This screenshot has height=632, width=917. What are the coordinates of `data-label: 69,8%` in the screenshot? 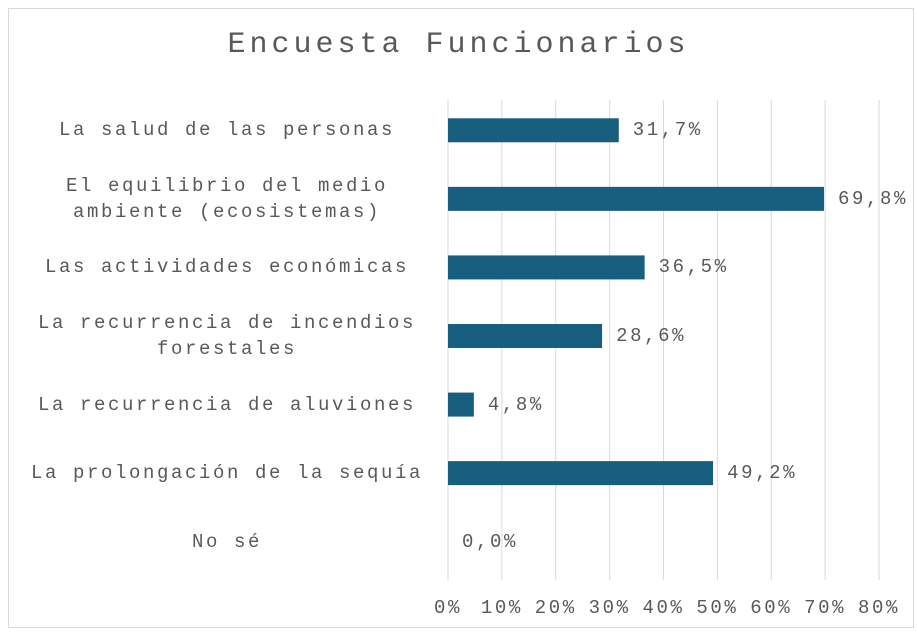 It's located at (873, 198).